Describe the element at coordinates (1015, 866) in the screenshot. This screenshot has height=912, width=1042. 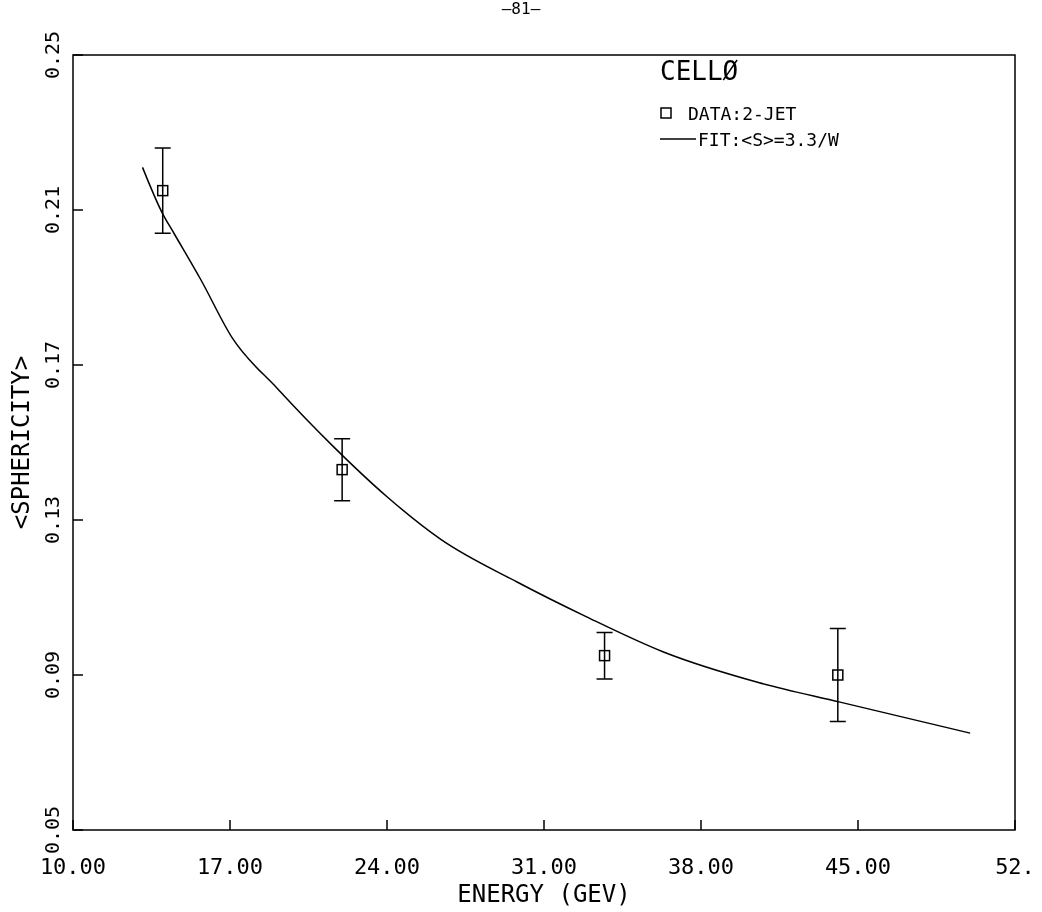
I see `x-tick-label: 52.` at that location.